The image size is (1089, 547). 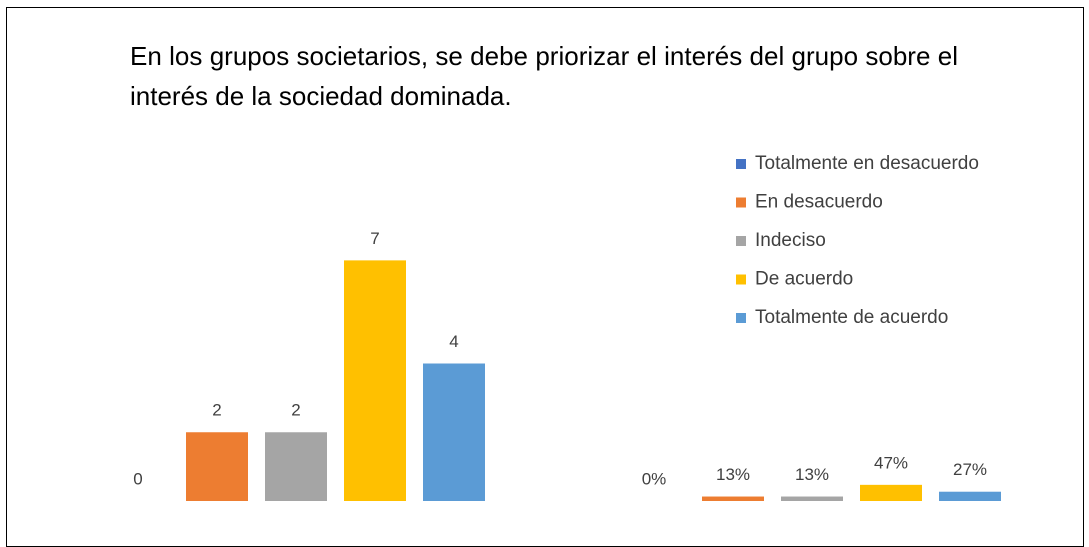 What do you see at coordinates (137, 478) in the screenshot?
I see `data-label: 0` at bounding box center [137, 478].